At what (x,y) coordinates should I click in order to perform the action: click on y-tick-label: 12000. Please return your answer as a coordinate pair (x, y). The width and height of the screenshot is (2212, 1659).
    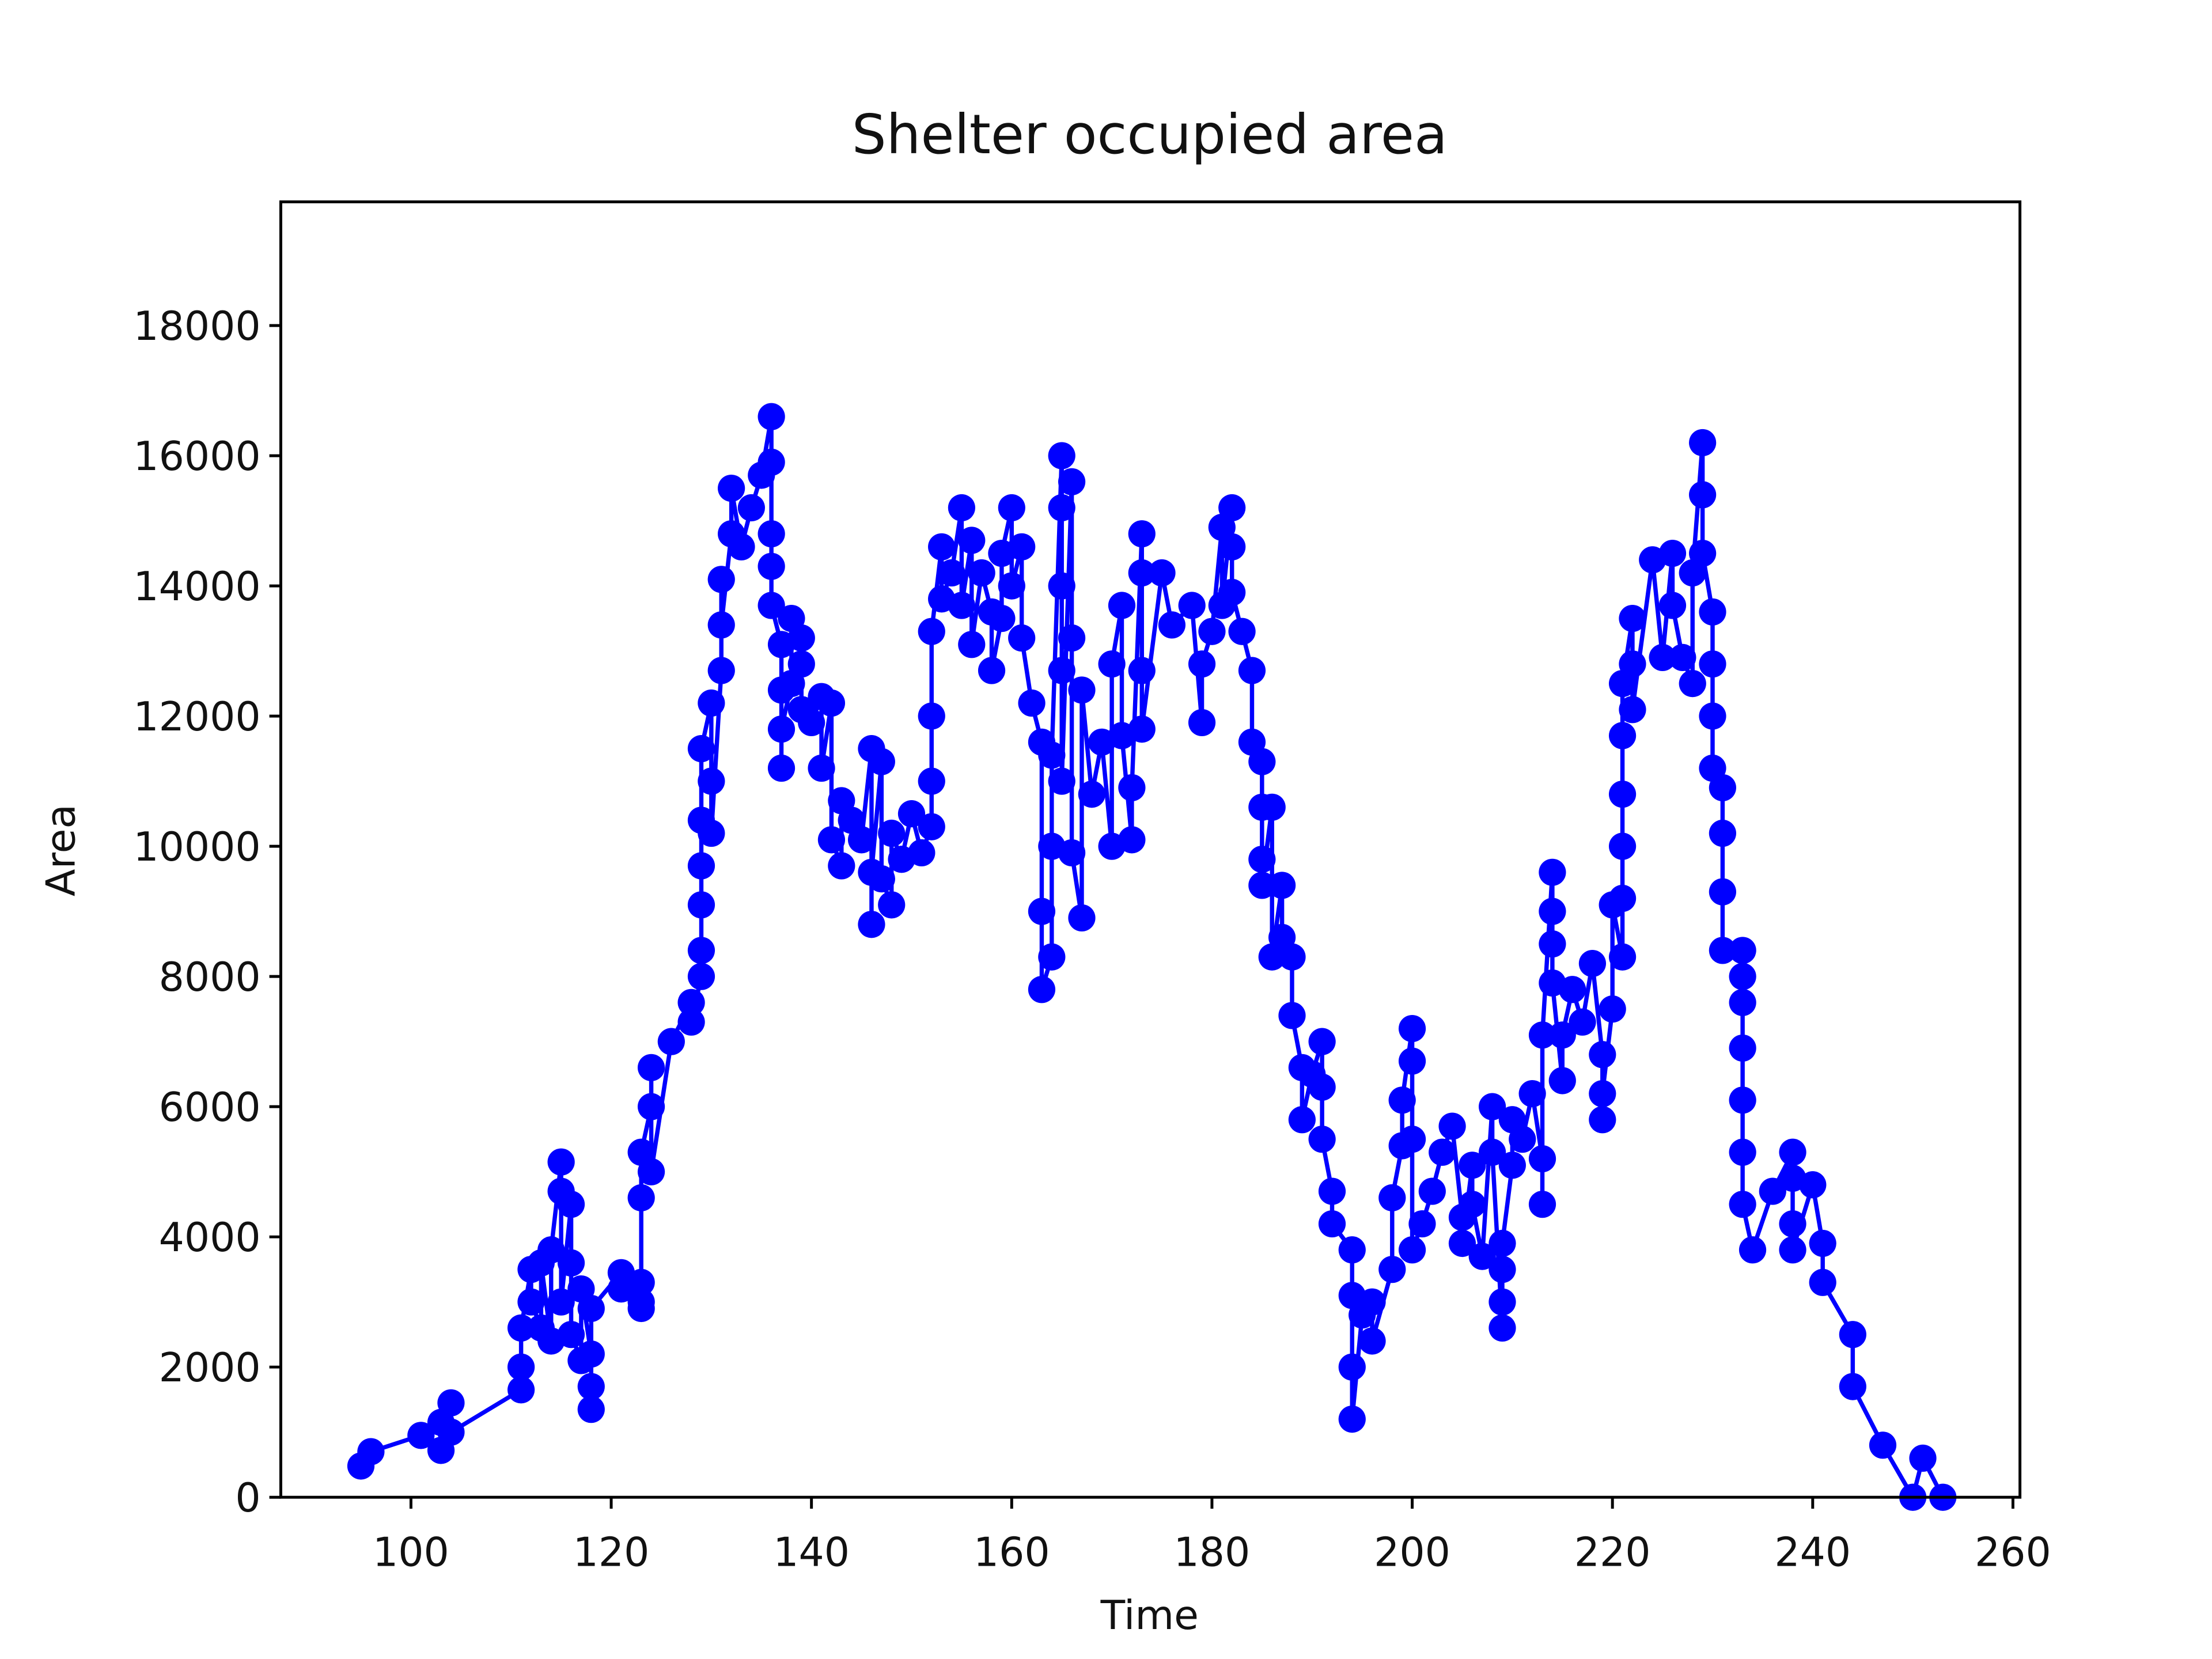
    Looking at the image, I should click on (196, 717).